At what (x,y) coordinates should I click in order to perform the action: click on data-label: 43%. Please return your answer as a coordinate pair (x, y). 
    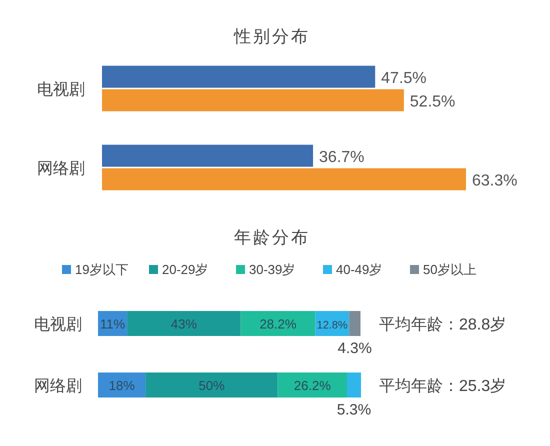
    Looking at the image, I should click on (184, 324).